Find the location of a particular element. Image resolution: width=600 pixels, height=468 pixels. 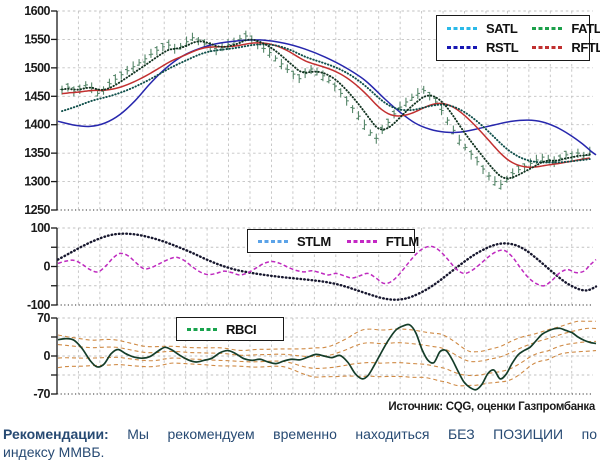

legend-item-rbci: RBCI is located at coordinates (230, 329).